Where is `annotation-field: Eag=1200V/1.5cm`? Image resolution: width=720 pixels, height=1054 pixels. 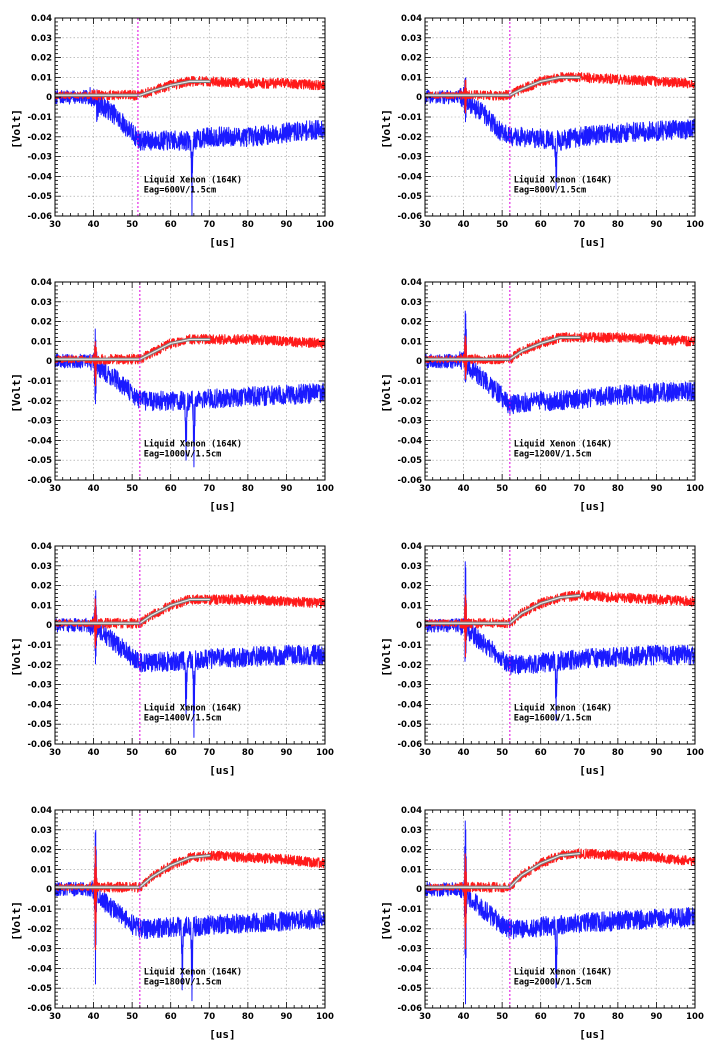
annotation-field: Eag=1200V/1.5cm is located at coordinates (553, 454).